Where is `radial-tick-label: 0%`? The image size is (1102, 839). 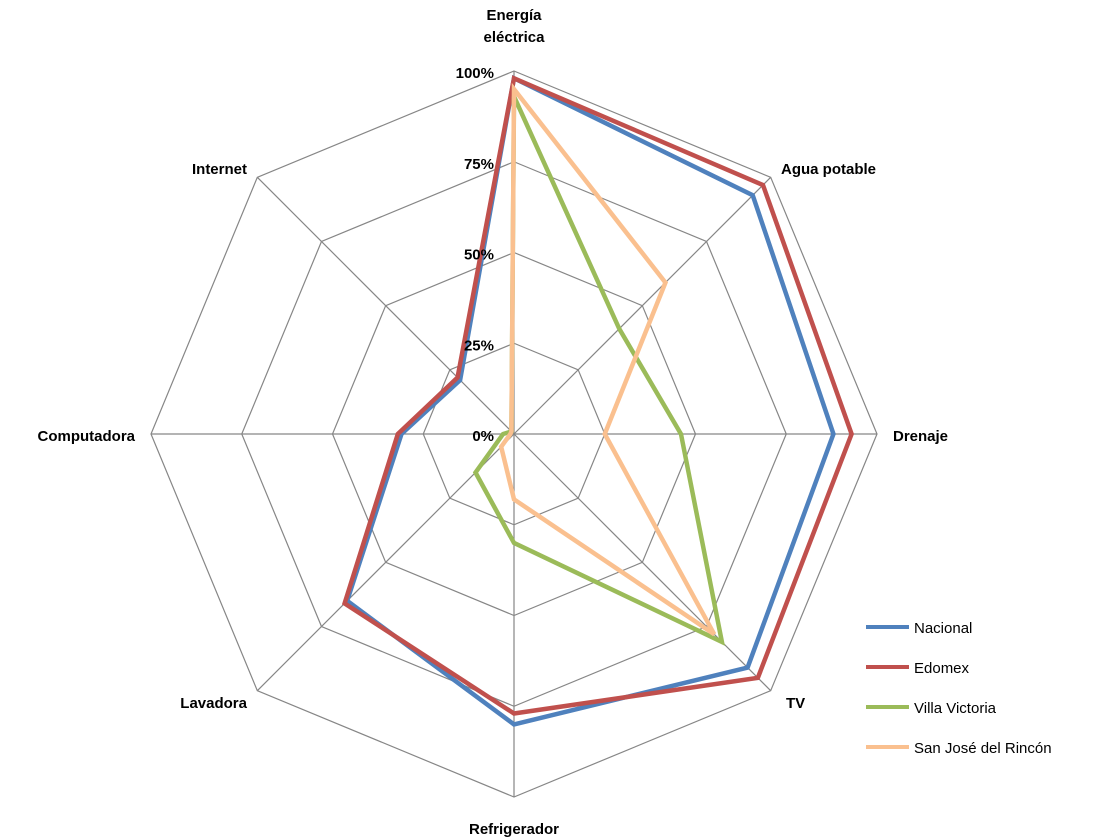
radial-tick-label: 0% is located at coordinates (483, 436).